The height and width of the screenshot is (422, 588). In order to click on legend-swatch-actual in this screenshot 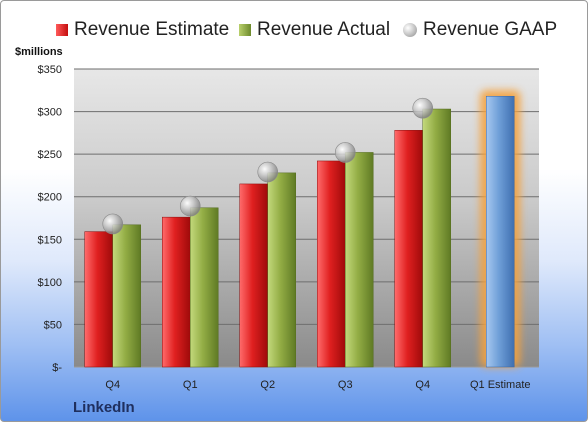, I will do `click(245, 30)`.